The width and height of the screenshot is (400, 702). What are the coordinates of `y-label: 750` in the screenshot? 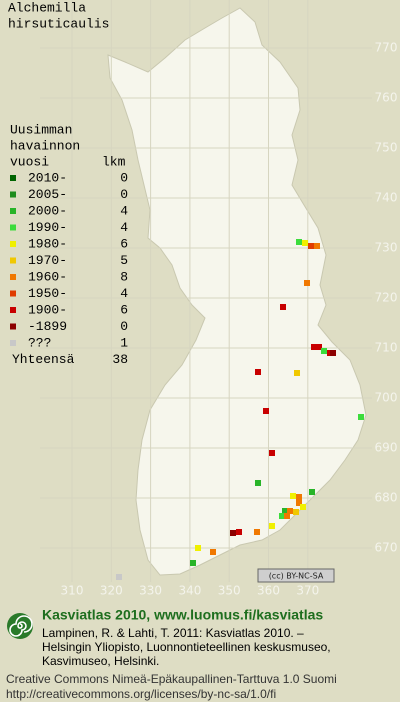 It's located at (386, 148).